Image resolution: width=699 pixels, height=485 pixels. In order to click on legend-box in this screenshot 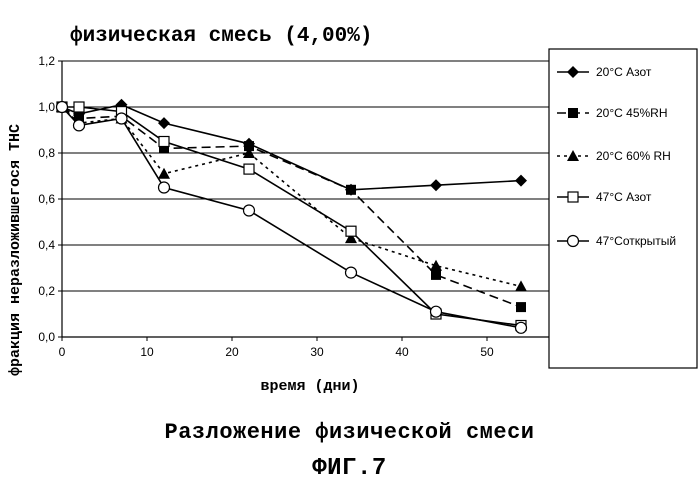, I will do `click(623, 208)`.